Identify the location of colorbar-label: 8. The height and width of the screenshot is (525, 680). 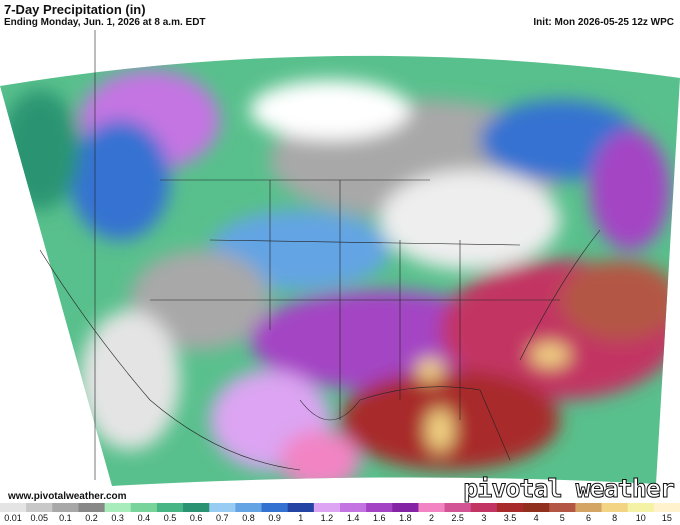
(614, 518).